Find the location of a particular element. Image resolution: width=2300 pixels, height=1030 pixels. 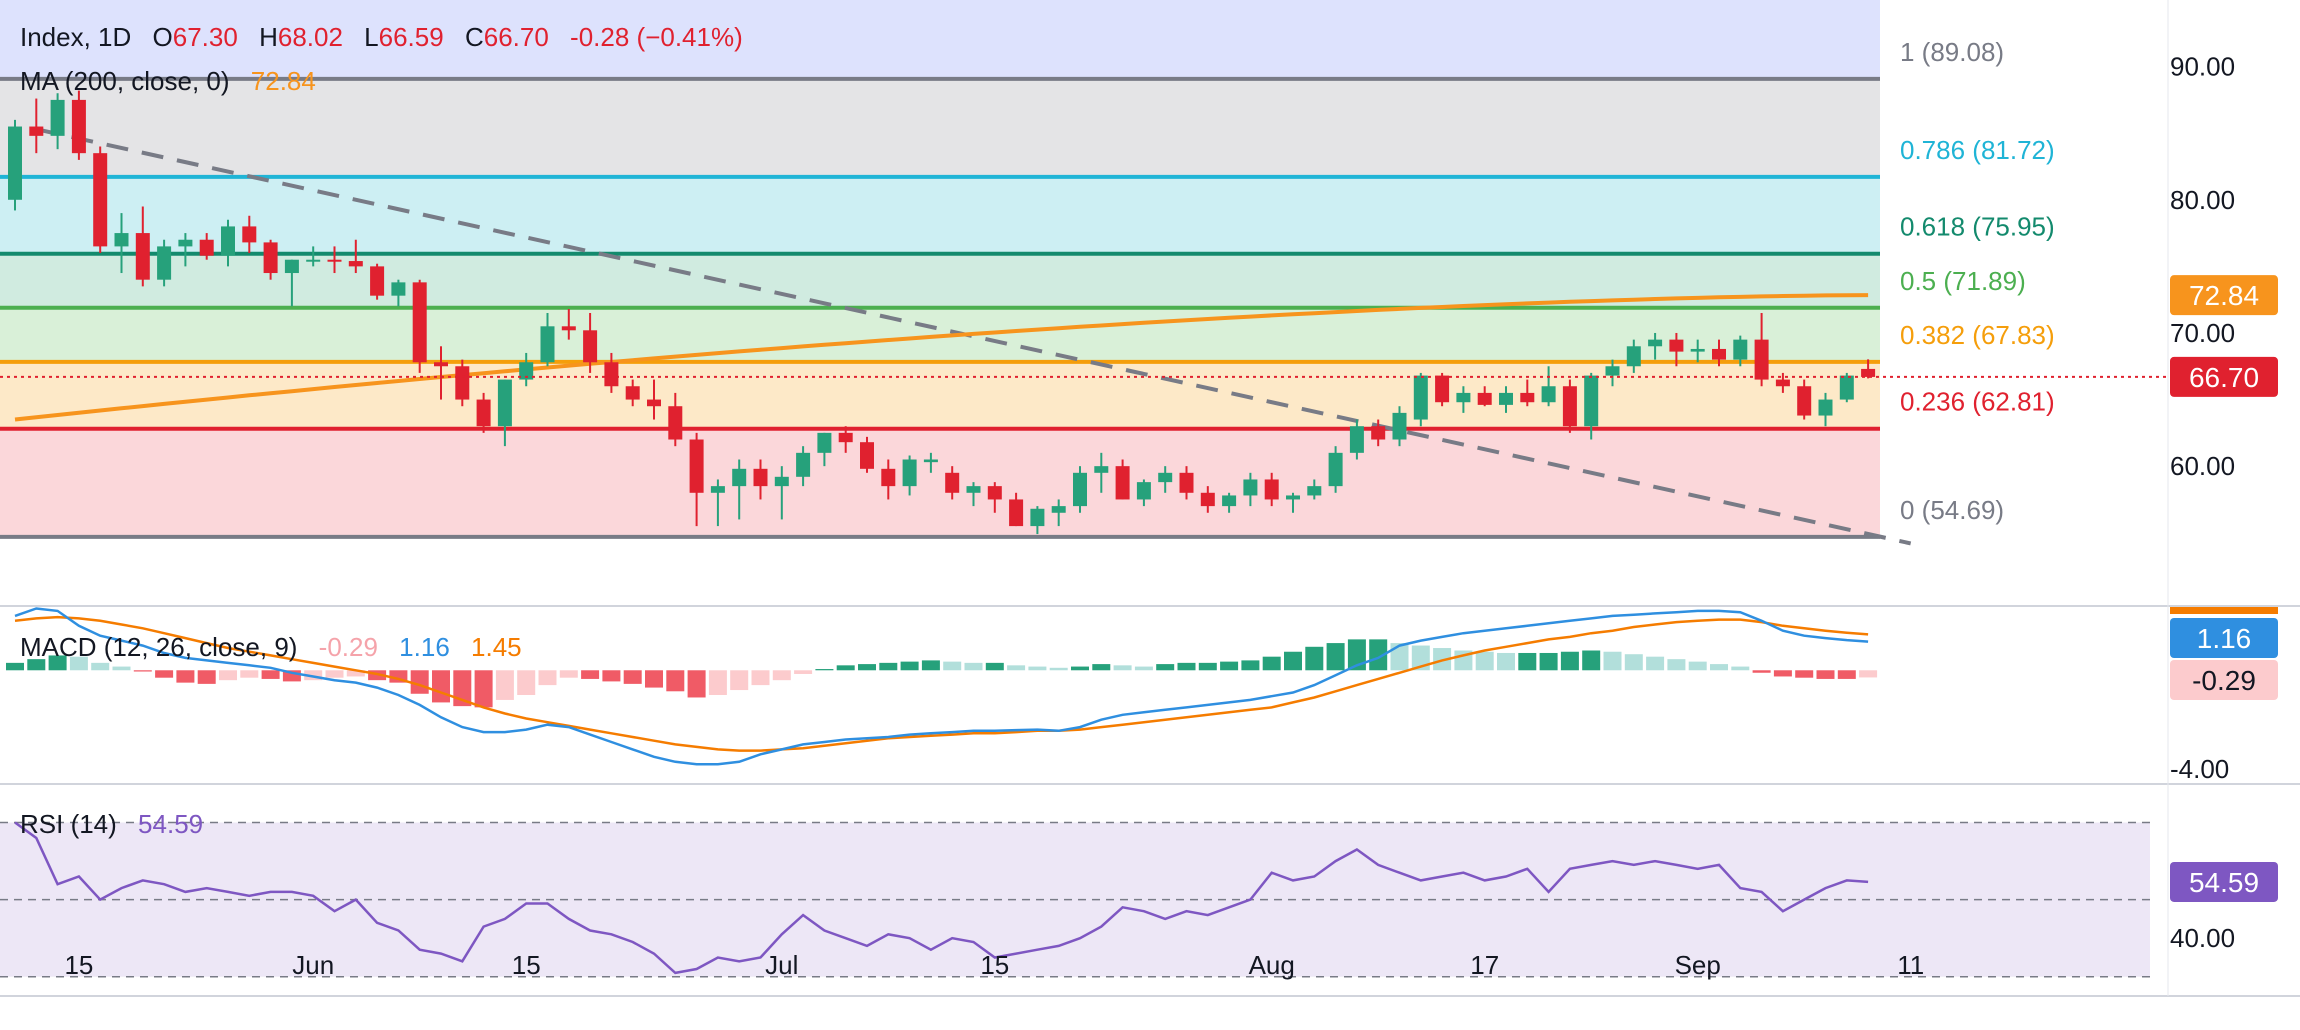

rsi-legend: RSI (14) 54.59 is located at coordinates (111, 824).